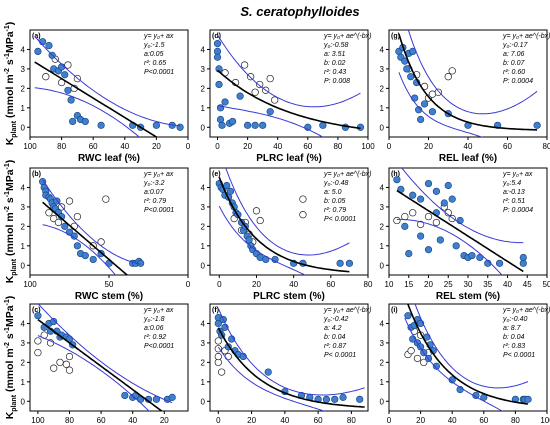 This screenshot has width=550, height=425. I want to click on y-label-sup2: -1, so click(7, 56).